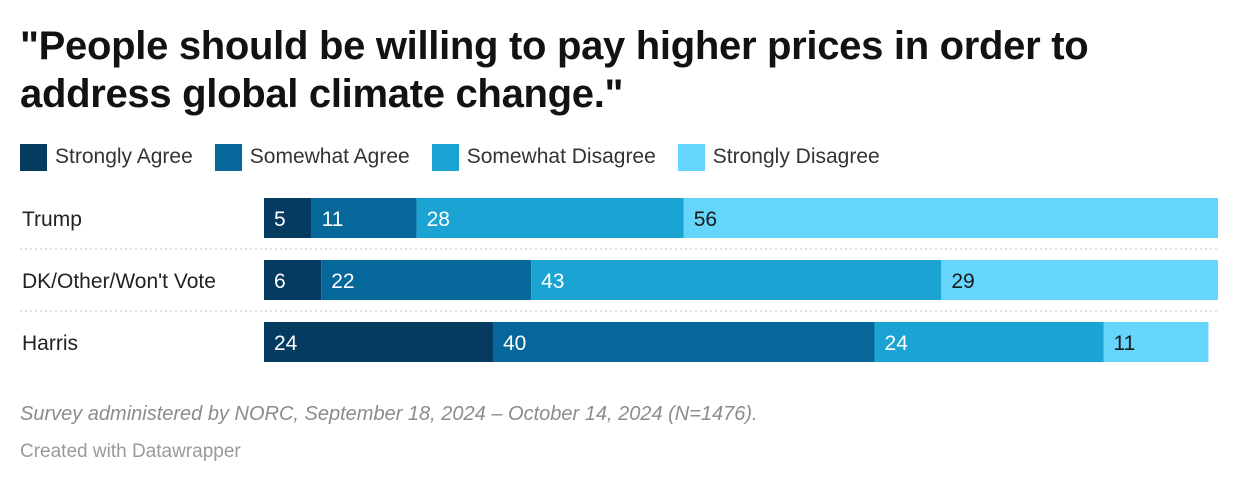  What do you see at coordinates (52, 219) in the screenshot?
I see `category-label: Trump` at bounding box center [52, 219].